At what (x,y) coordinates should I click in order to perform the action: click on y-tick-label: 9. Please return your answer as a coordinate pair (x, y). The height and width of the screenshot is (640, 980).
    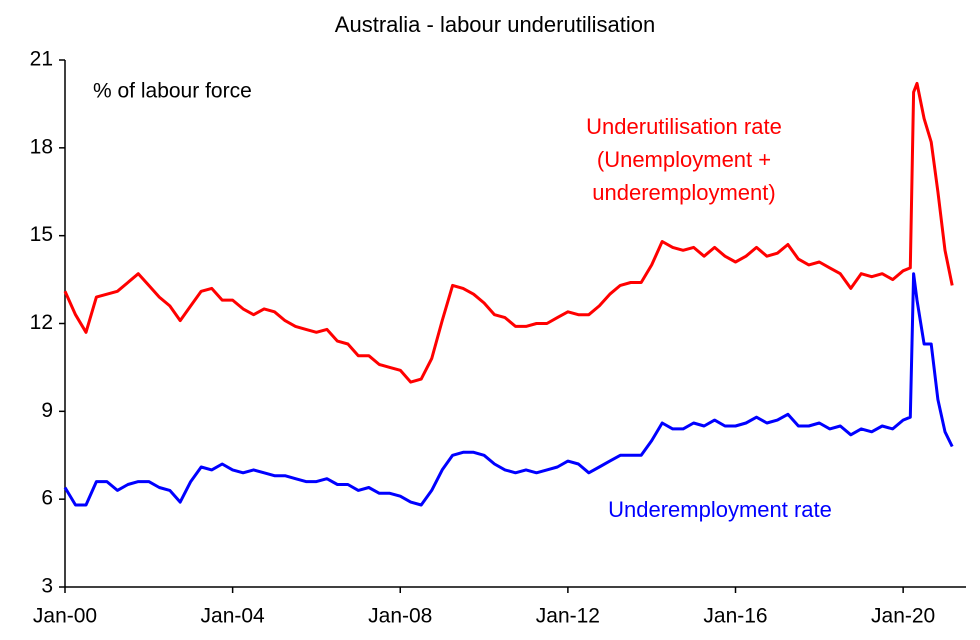
    Looking at the image, I should click on (47, 410).